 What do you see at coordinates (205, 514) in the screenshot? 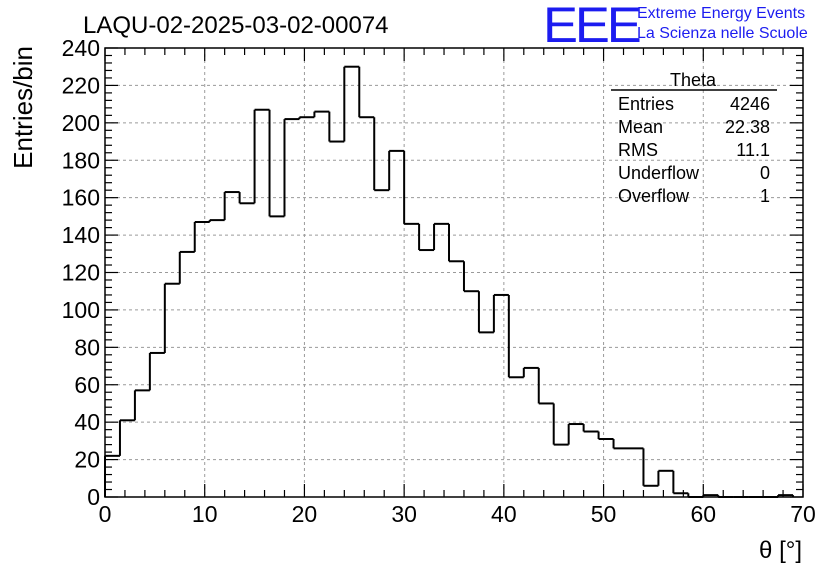
I see `x-tick-label: 10` at bounding box center [205, 514].